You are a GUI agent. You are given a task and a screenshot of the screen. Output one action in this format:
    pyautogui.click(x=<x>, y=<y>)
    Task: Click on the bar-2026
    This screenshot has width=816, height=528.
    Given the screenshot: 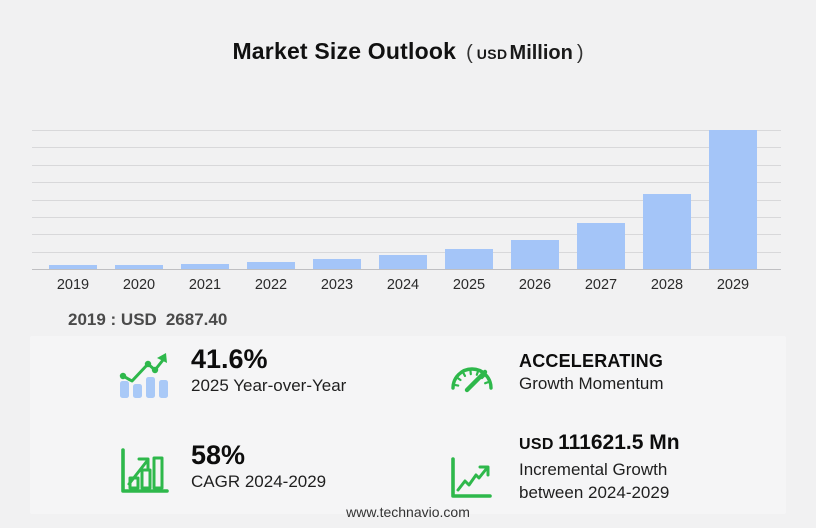 What is the action you would take?
    pyautogui.click(x=535, y=254)
    